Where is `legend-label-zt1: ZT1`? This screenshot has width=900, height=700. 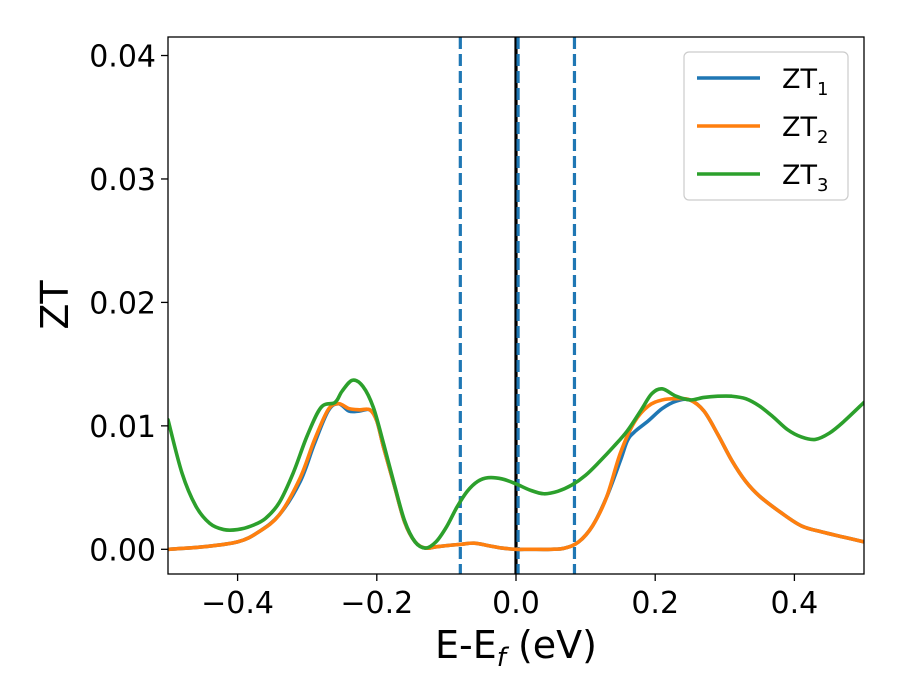 legend-label-zt1: ZT1 is located at coordinates (805, 82).